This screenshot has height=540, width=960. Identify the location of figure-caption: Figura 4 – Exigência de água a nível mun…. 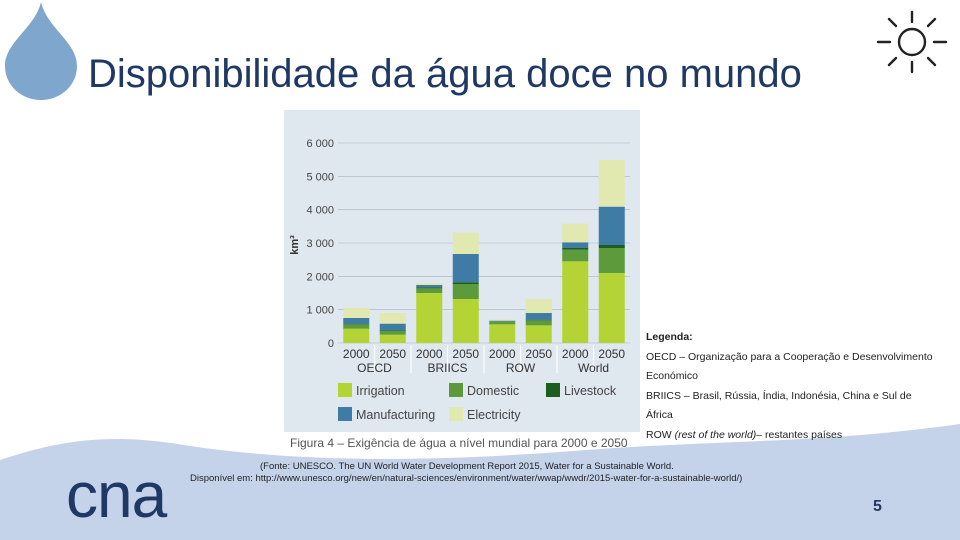
(459, 443).